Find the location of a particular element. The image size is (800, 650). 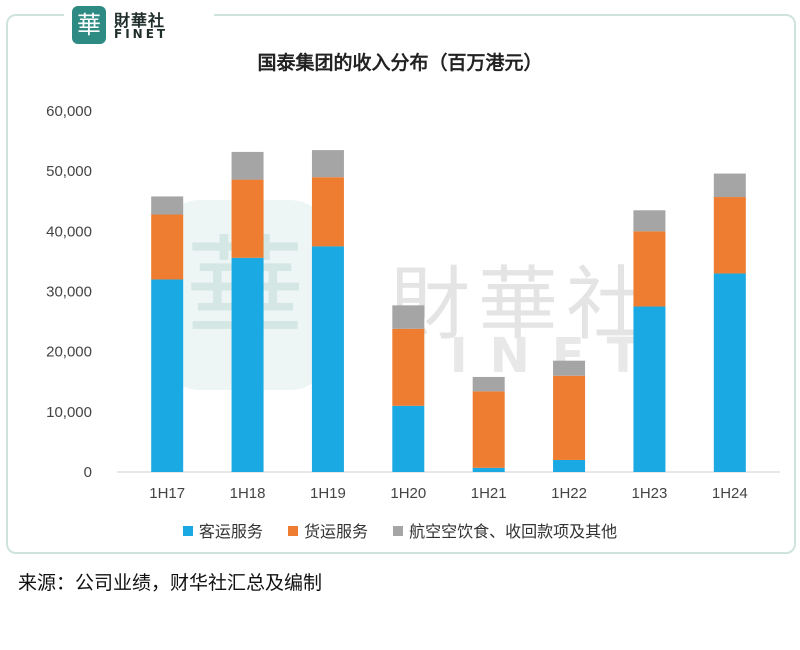

legend-label-other: 航空空饮食、收回款项及其他 is located at coordinates (513, 531).